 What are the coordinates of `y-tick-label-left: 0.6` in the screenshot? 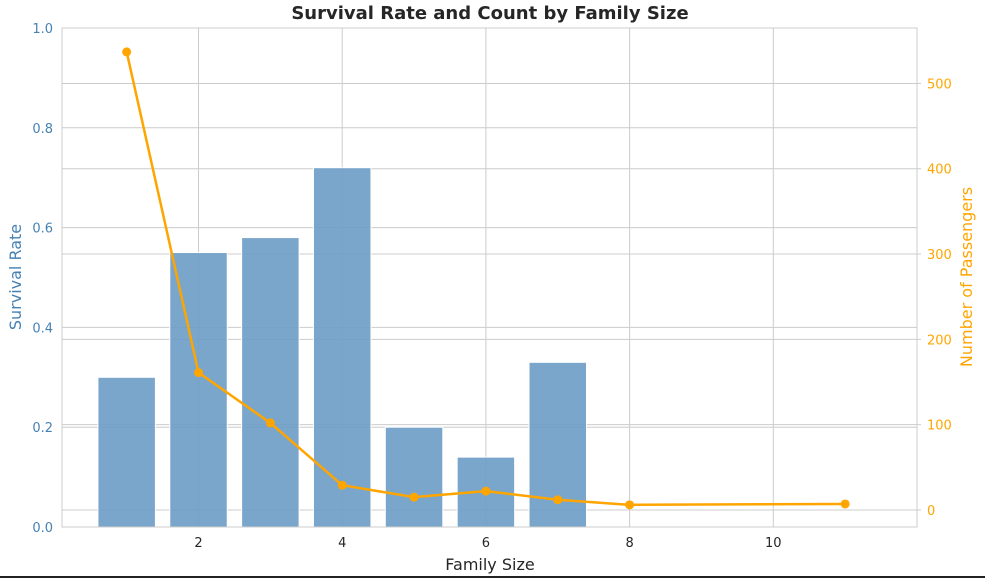 It's located at (42, 229).